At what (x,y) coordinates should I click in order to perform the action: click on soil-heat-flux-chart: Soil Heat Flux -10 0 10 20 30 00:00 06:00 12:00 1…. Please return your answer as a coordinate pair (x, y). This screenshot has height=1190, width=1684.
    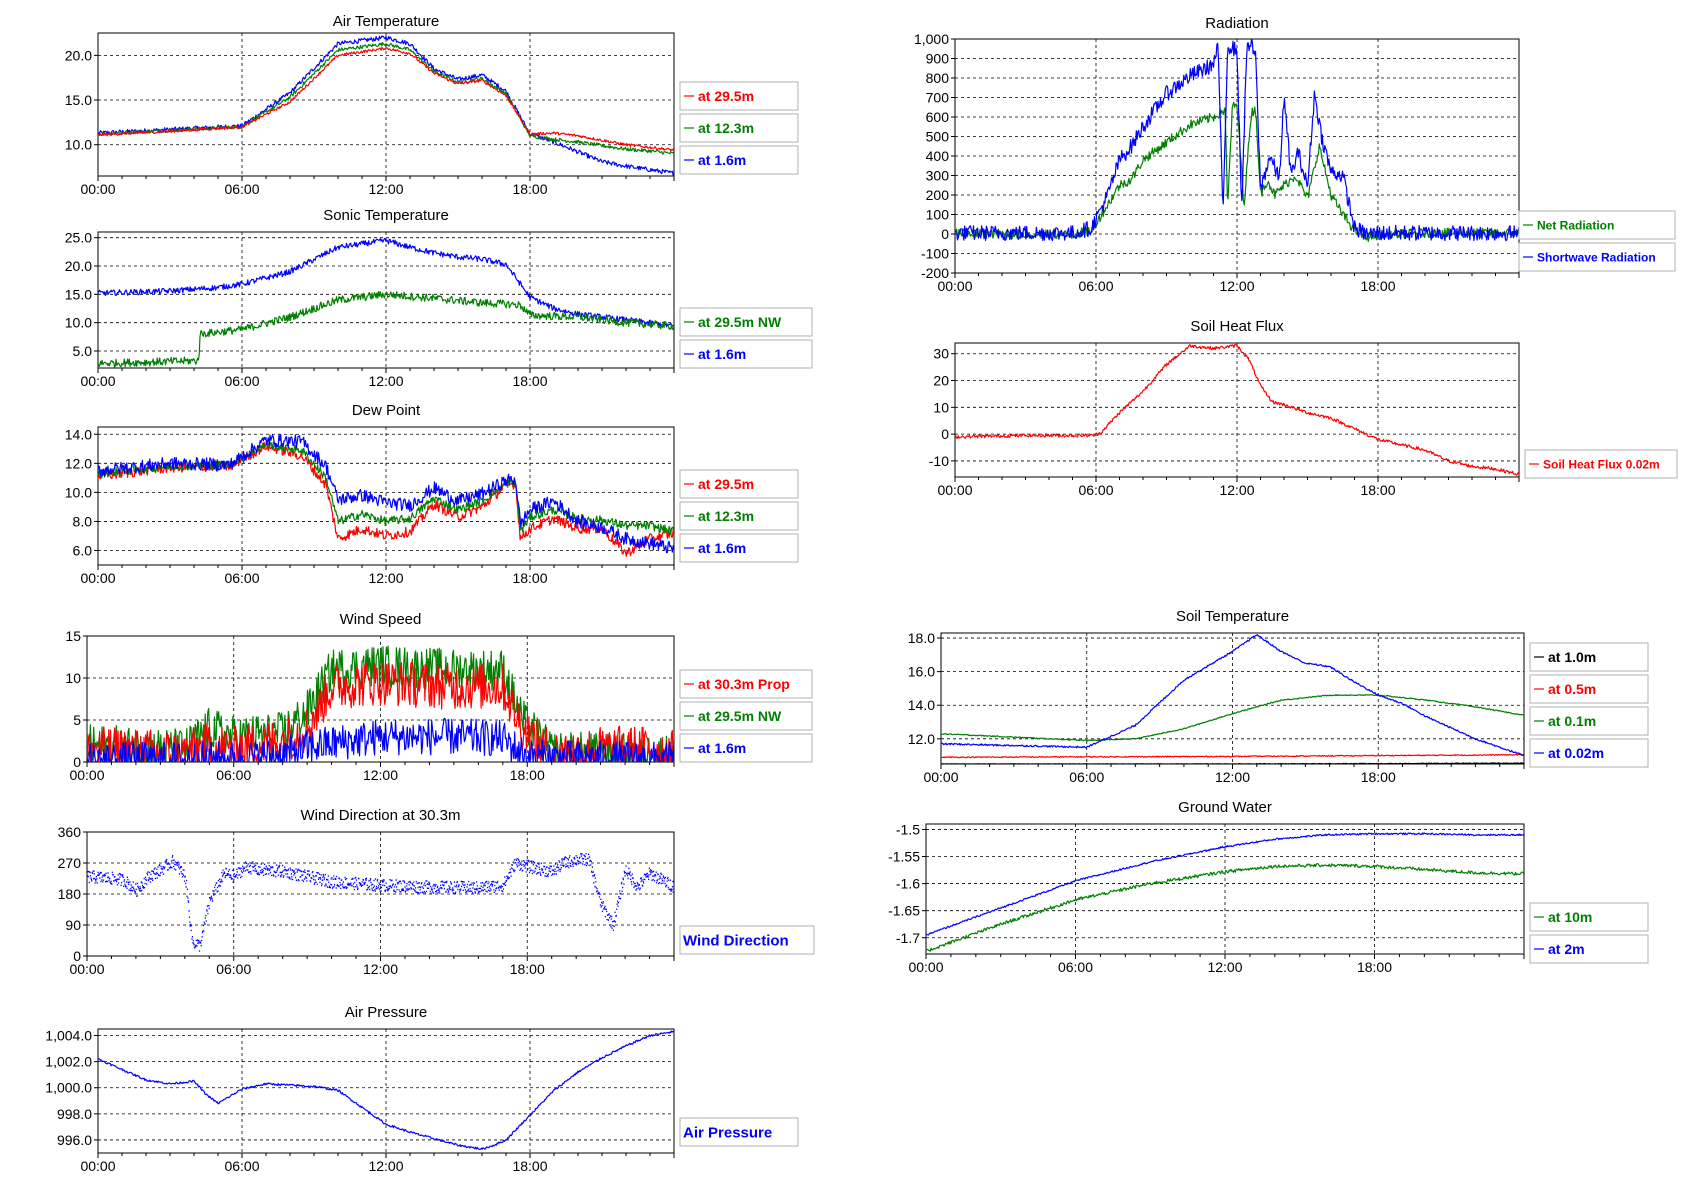
    Looking at the image, I should click on (1303, 408).